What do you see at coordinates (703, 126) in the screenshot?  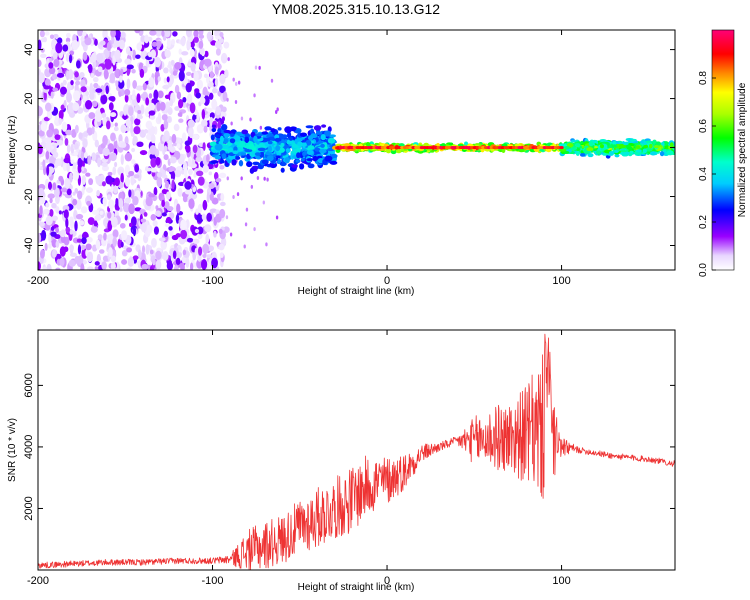 I see `colorbar-tick-label: 0.6` at bounding box center [703, 126].